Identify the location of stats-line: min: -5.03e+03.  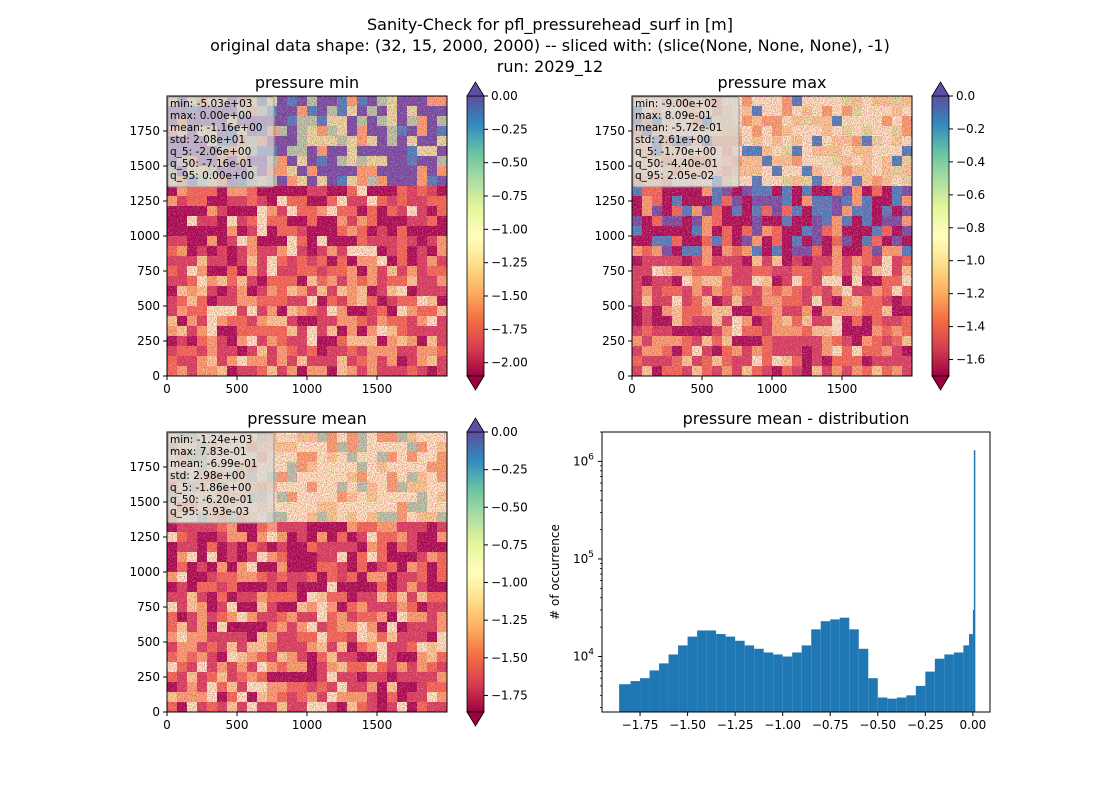
(211, 104).